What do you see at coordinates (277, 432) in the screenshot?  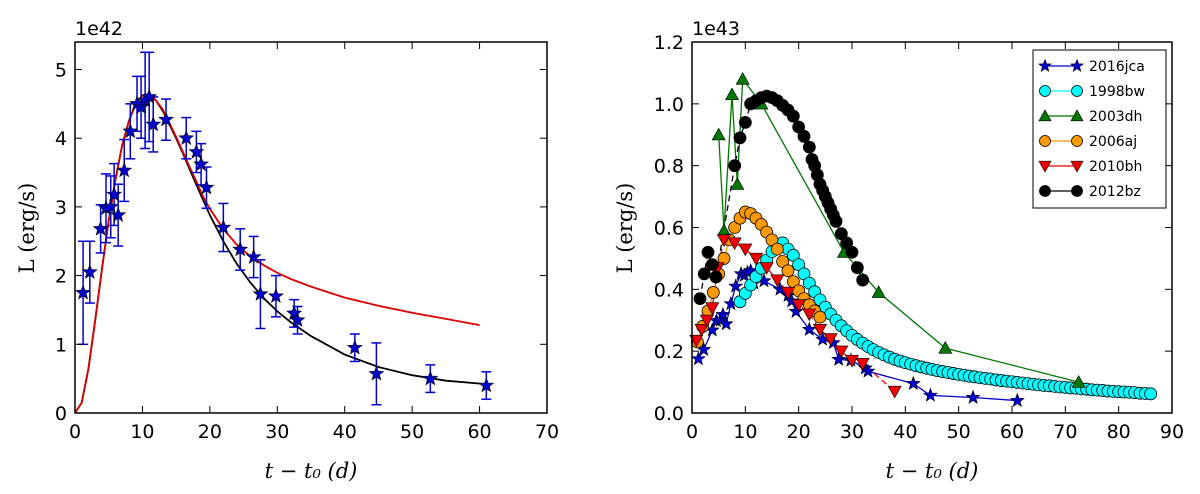 I see `left-x-tick-label: 30` at bounding box center [277, 432].